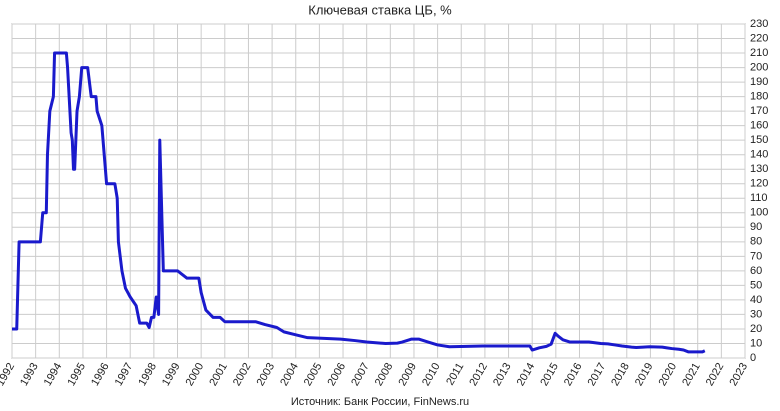  What do you see at coordinates (756, 256) in the screenshot?
I see `y-tick-label: 70` at bounding box center [756, 256].